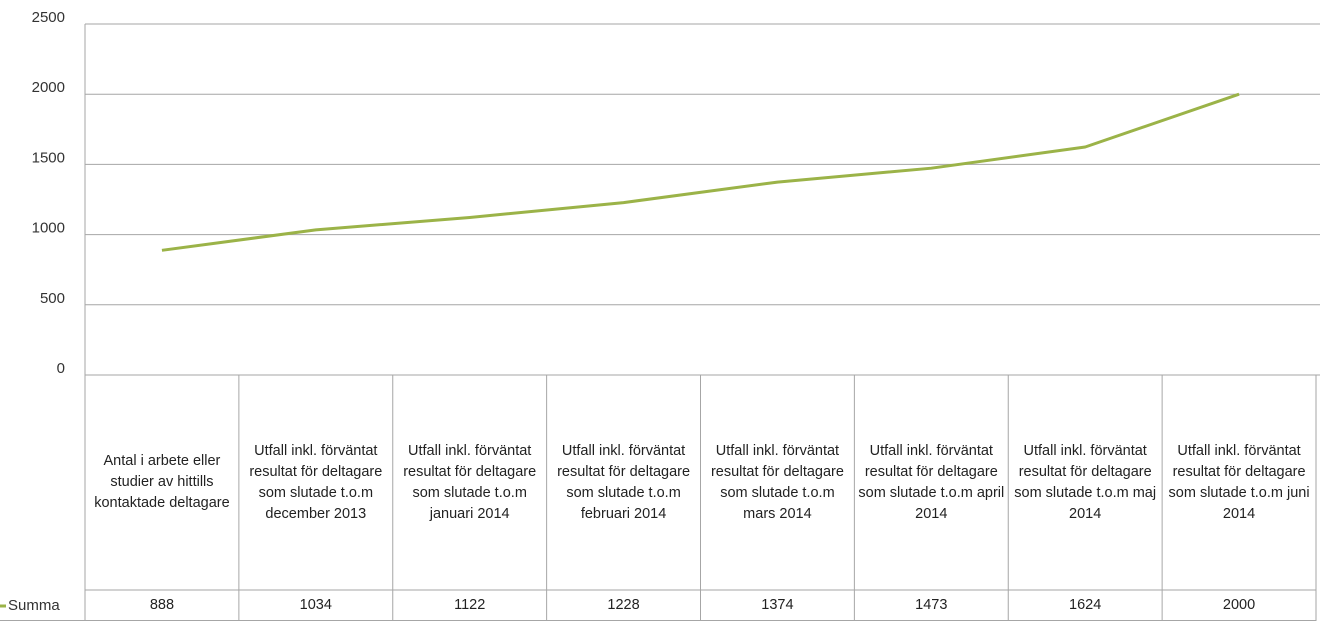  What do you see at coordinates (48, 157) in the screenshot?
I see `y-tick-label: 1500` at bounding box center [48, 157].